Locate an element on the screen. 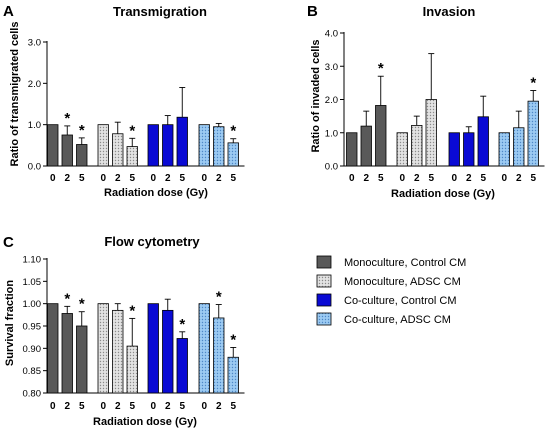  panel-label-c: C is located at coordinates (8, 242).